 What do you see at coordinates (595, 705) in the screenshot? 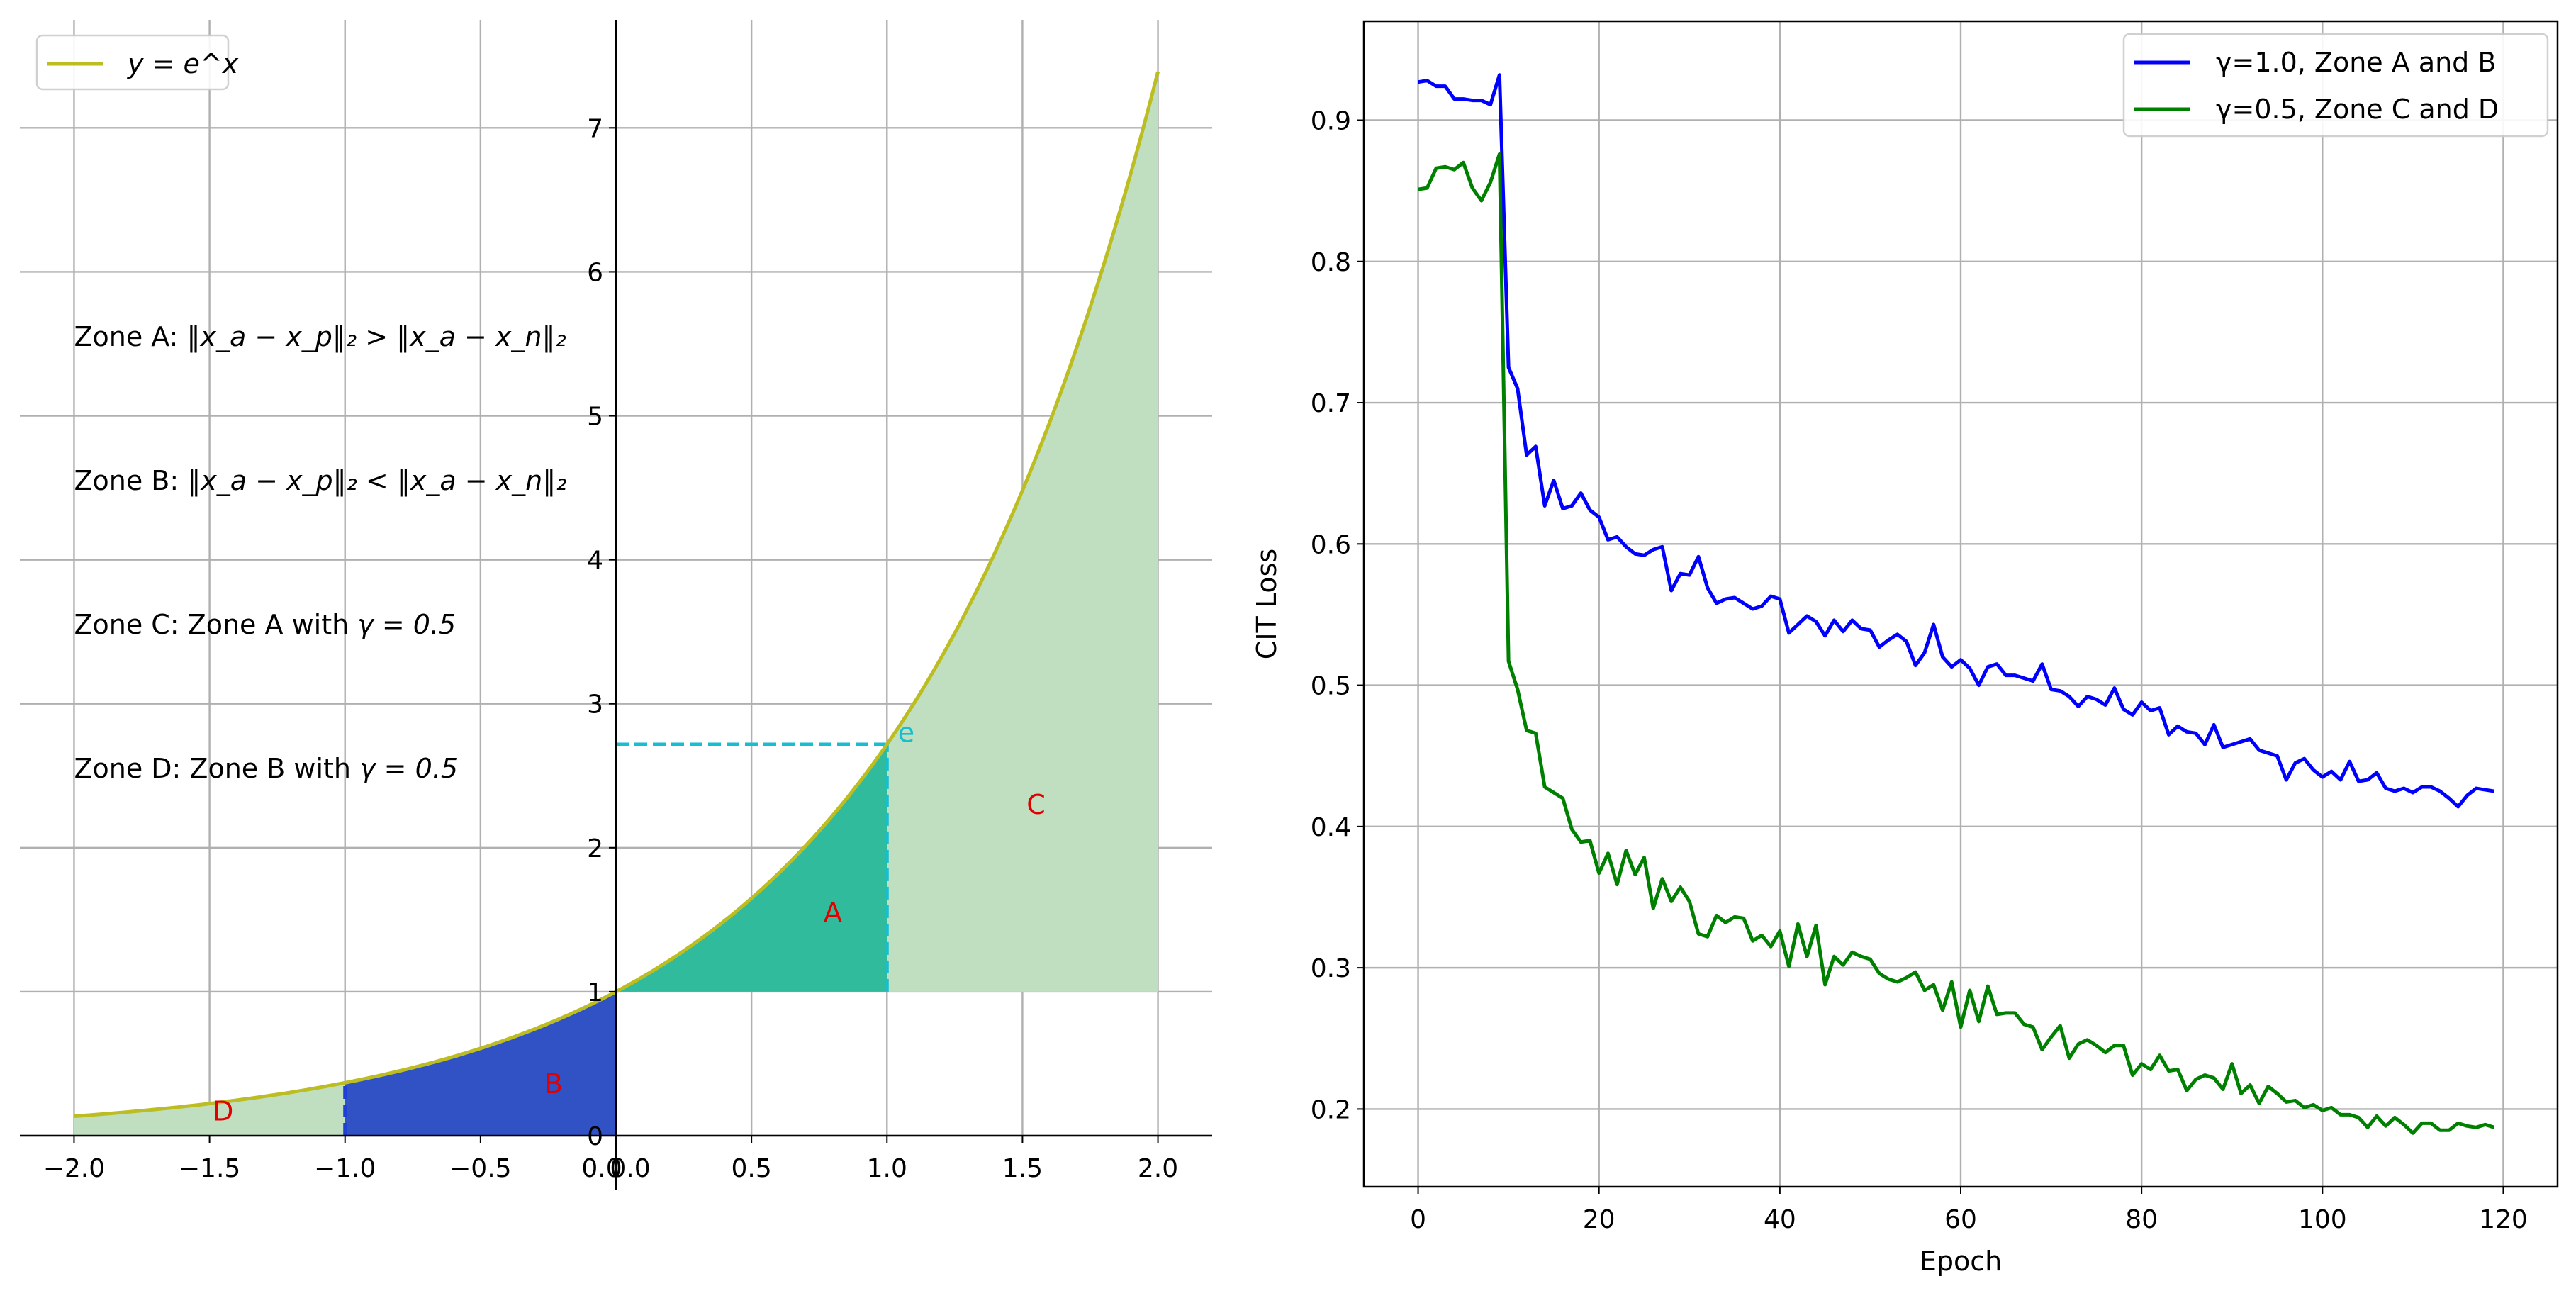
I see `left-ytick-label-3: 3` at bounding box center [595, 705].